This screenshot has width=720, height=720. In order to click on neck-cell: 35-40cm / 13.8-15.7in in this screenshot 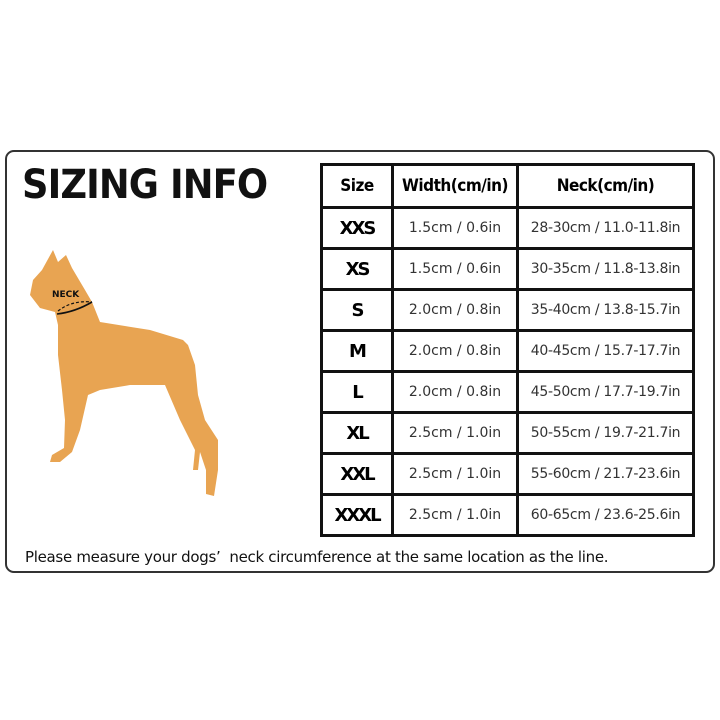, I will do `click(605, 310)`.